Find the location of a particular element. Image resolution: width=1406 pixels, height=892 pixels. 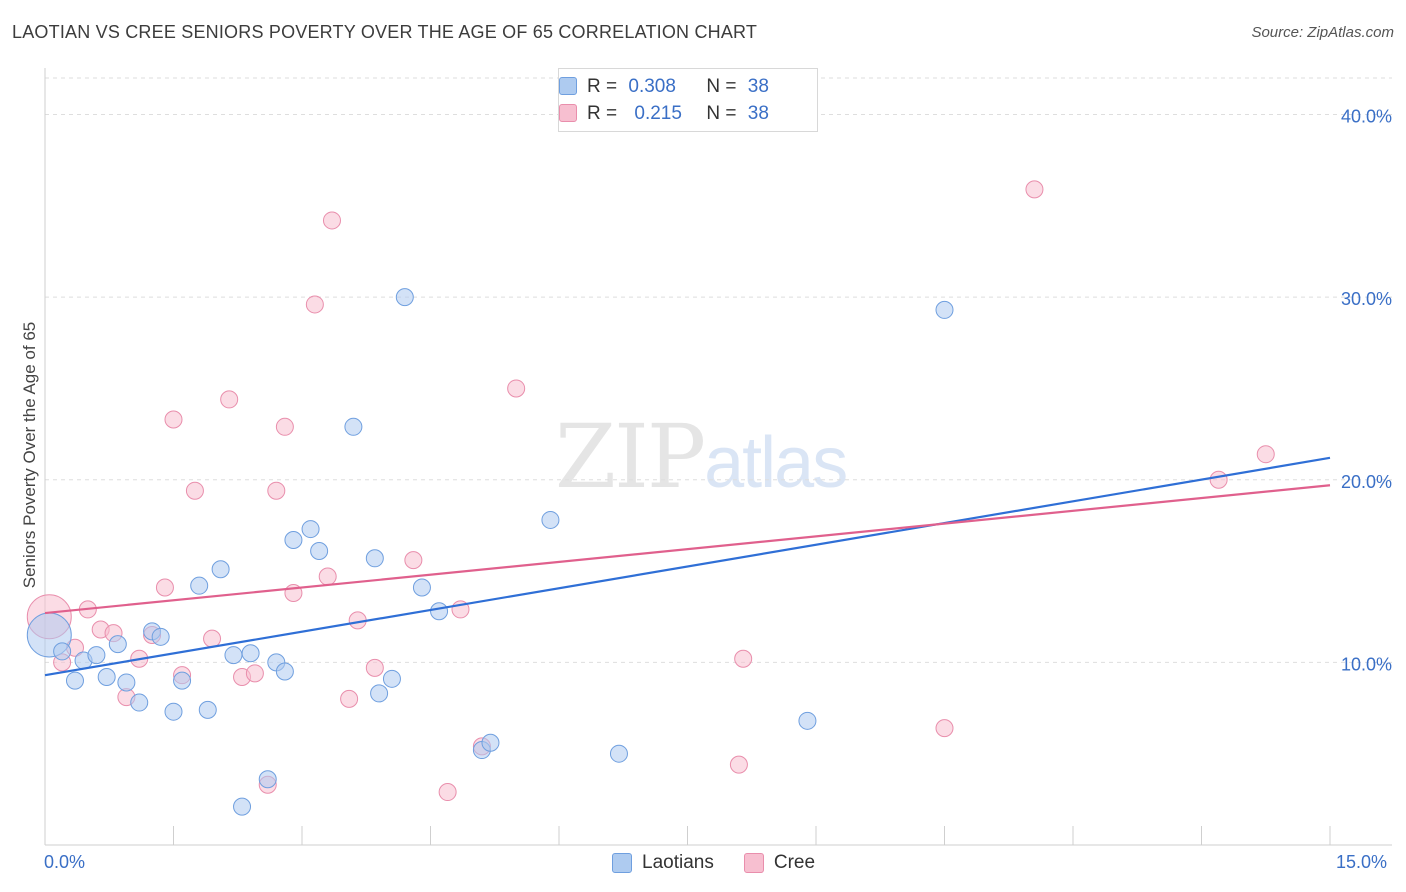

cree-trend-line is located at coordinates (687, 549).